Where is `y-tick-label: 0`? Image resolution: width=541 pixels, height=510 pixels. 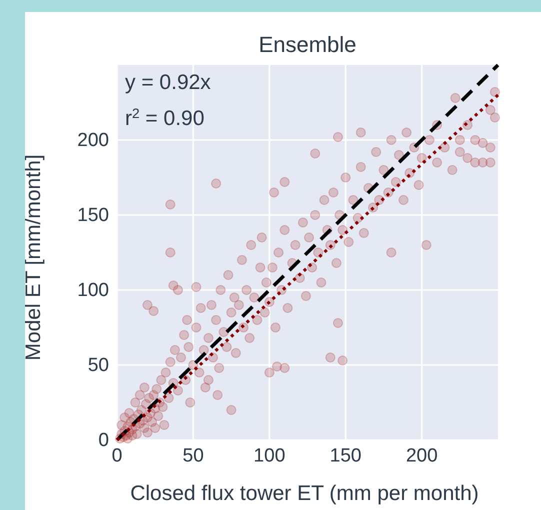
y-tick-label: 0 is located at coordinates (103, 441).